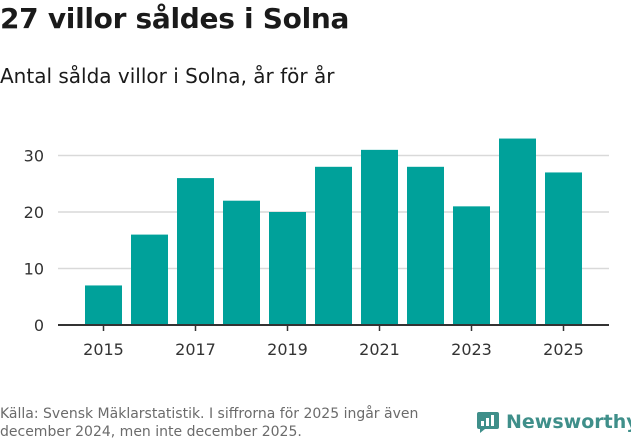  Describe the element at coordinates (34, 212) in the screenshot. I see `y-tick-label: 20` at that location.